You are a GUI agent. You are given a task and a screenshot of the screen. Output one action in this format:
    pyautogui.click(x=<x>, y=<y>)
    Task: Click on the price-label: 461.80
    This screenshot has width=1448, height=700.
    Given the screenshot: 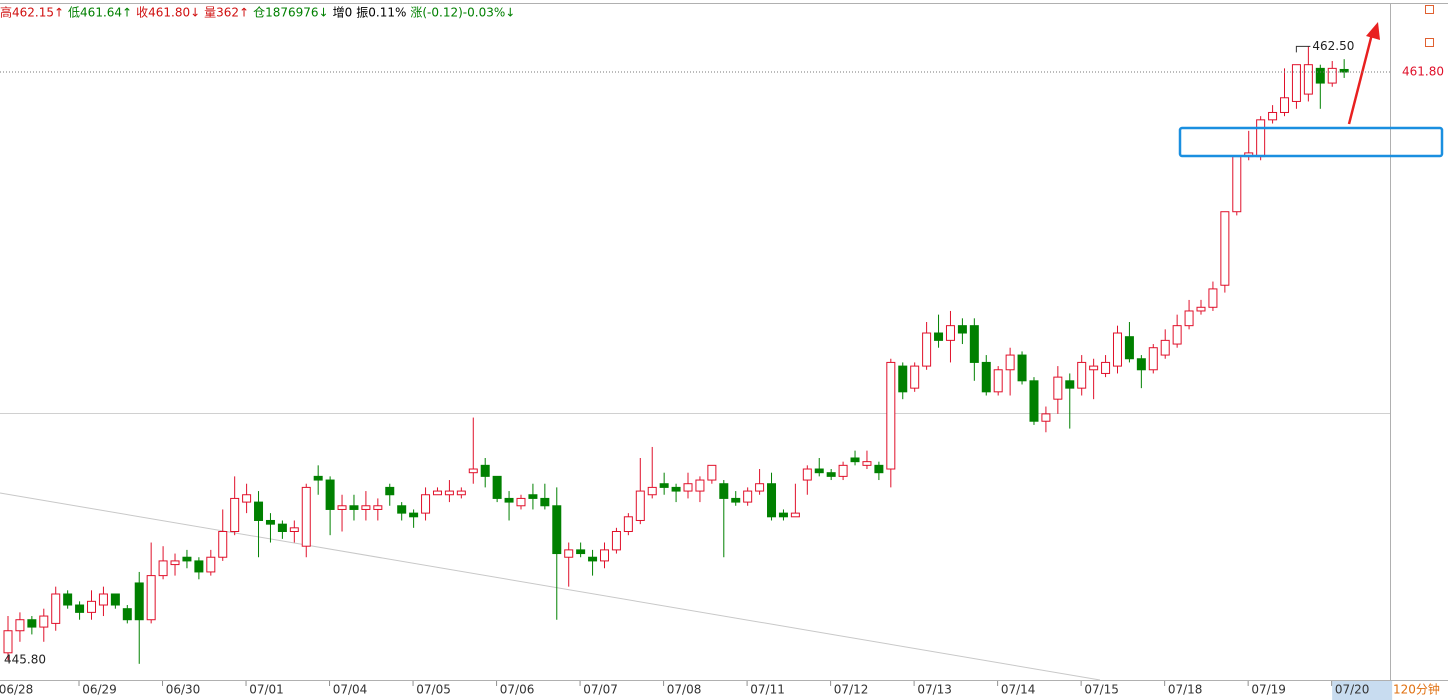 What is the action you would take?
    pyautogui.click(x=1423, y=72)
    